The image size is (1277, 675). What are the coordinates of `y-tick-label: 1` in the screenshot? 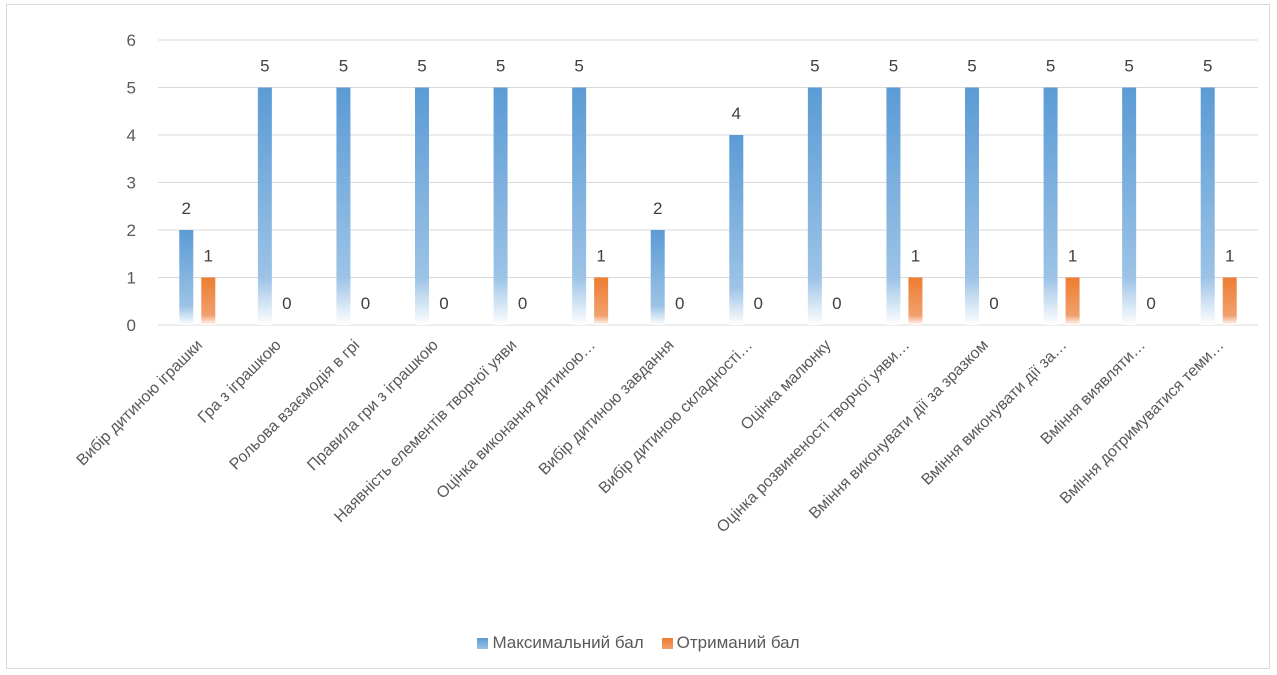 It's located at (131, 278).